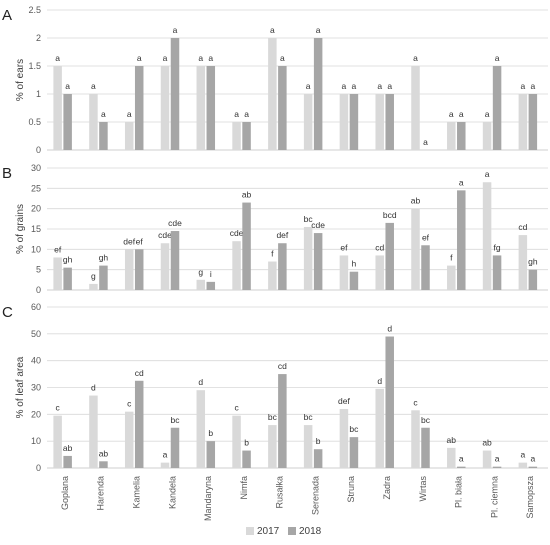 The height and width of the screenshot is (545, 550). Describe the element at coordinates (461, 459) in the screenshot. I see `bar-label-c-2018-pl-bia-a: a` at that location.